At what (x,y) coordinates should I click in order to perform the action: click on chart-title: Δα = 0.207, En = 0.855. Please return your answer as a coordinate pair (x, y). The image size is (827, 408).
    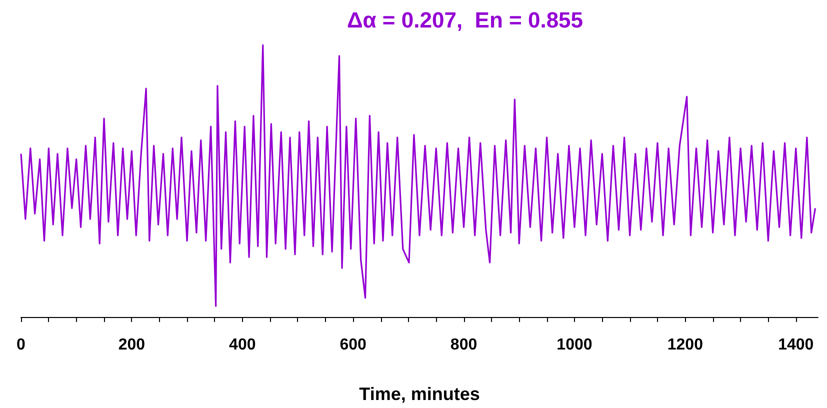
    Looking at the image, I should click on (465, 20).